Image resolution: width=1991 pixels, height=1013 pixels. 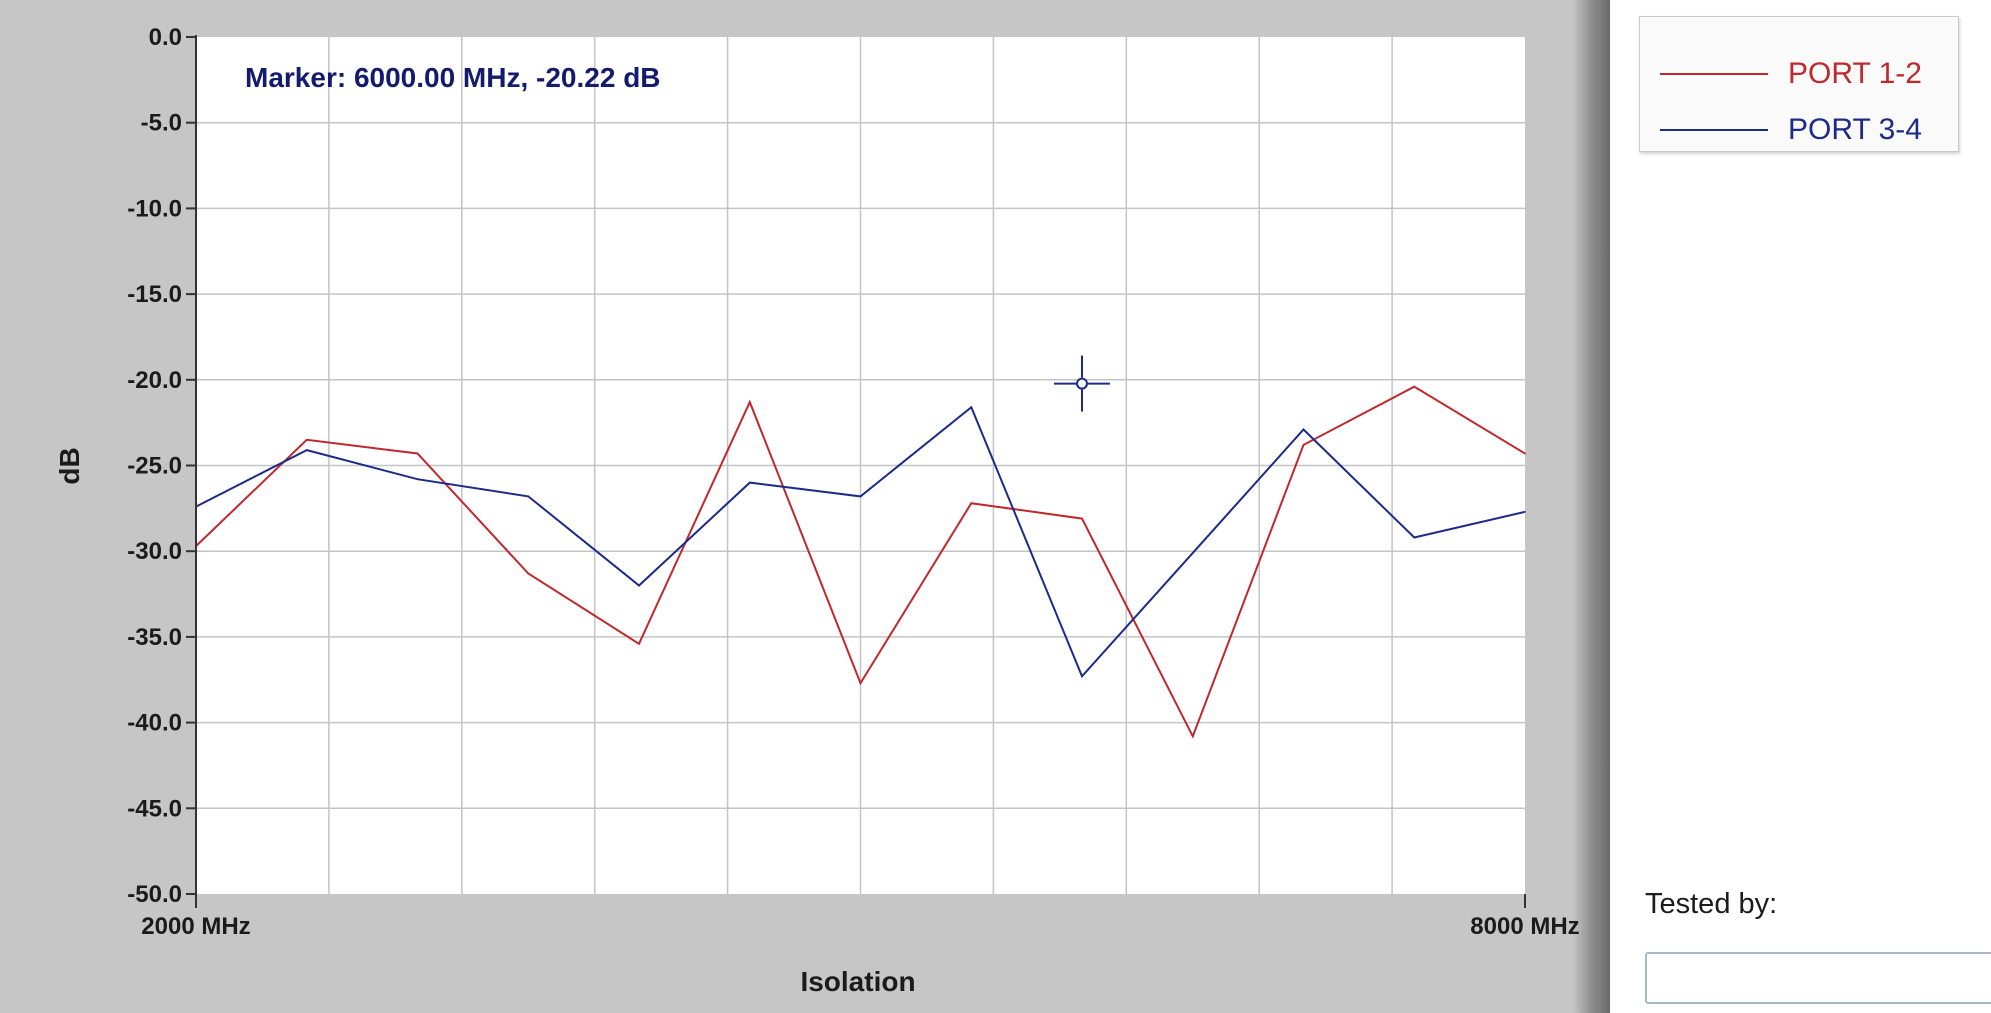 I want to click on plot-legend: PORT 1-2 PORT 3-4, so click(x=1799, y=84).